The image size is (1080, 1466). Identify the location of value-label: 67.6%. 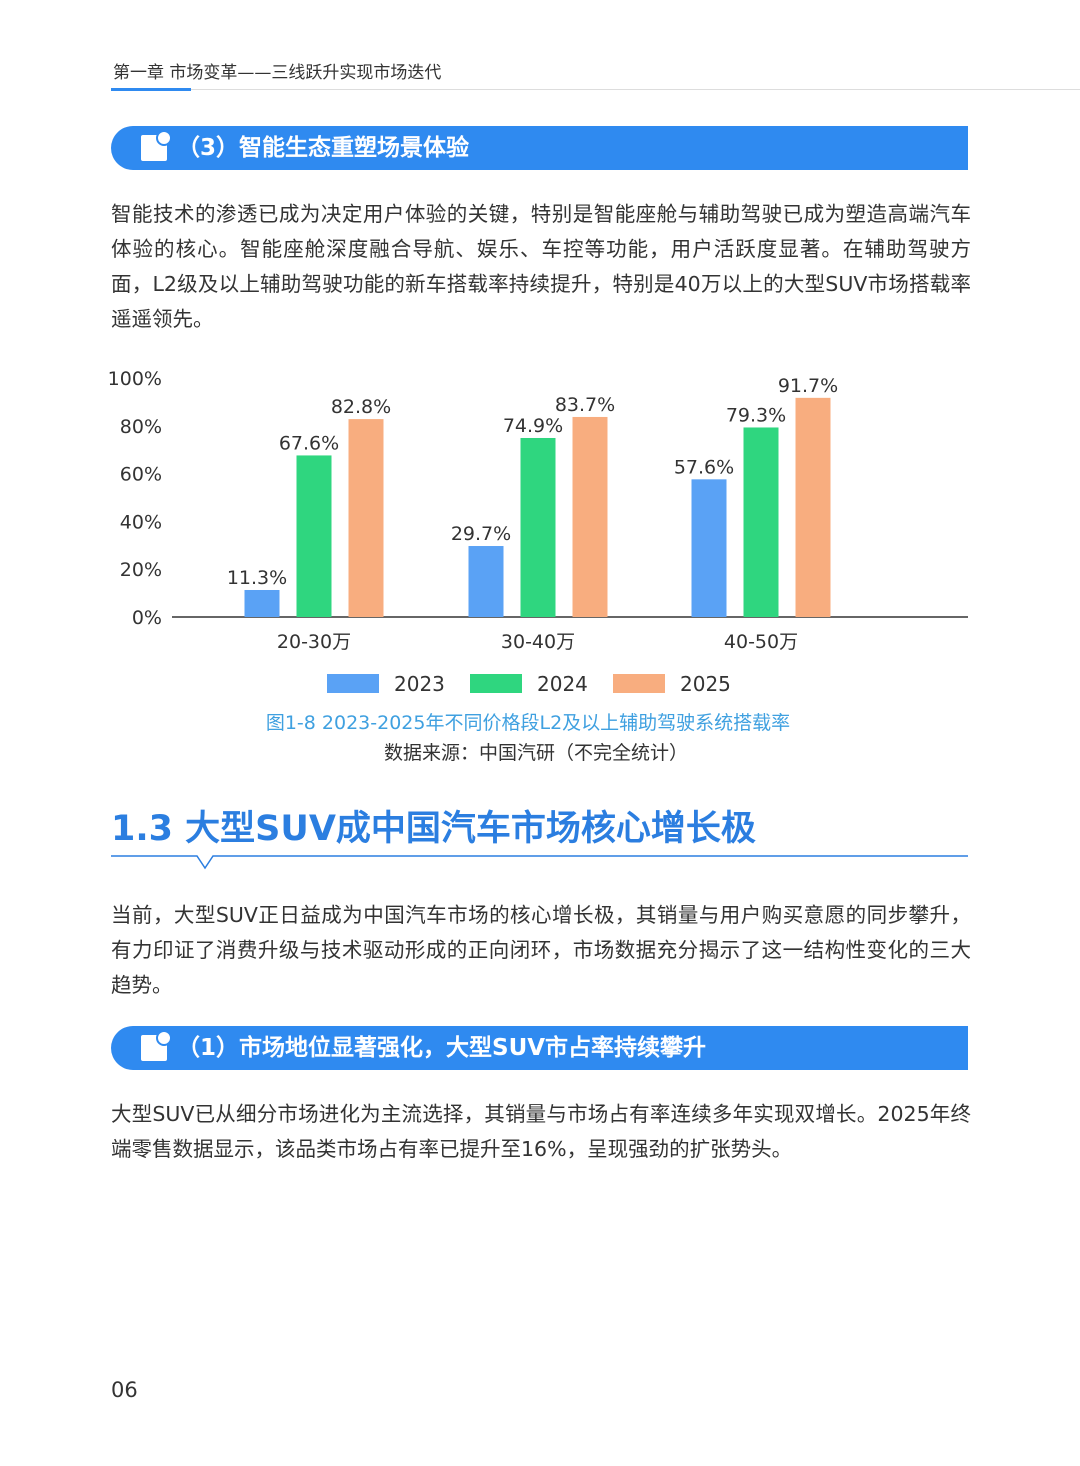
(309, 443).